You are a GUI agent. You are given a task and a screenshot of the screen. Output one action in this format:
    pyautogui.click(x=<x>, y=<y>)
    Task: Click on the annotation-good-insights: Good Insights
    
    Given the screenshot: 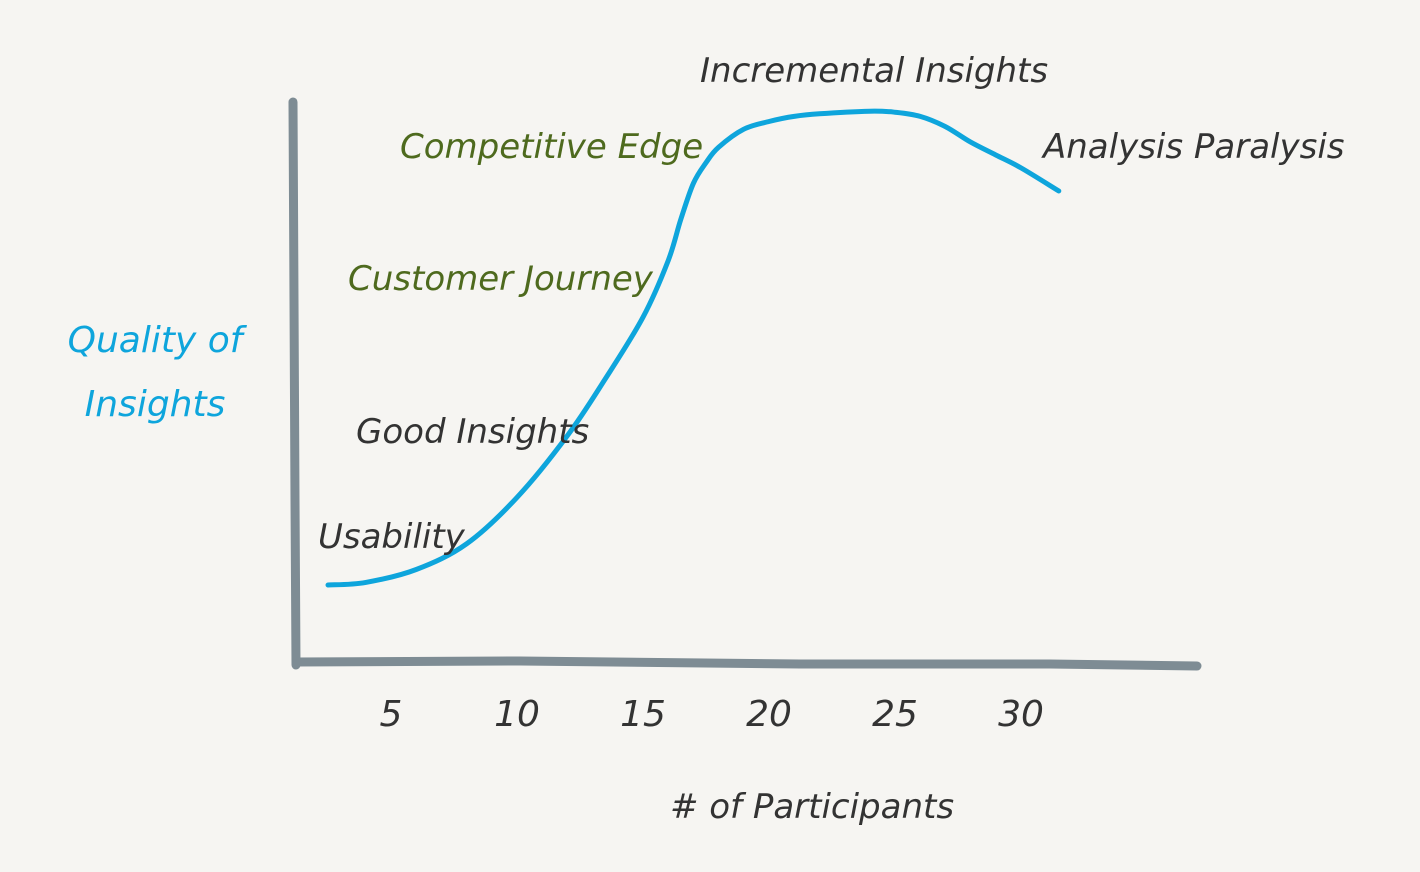 What is the action you would take?
    pyautogui.click(x=472, y=432)
    